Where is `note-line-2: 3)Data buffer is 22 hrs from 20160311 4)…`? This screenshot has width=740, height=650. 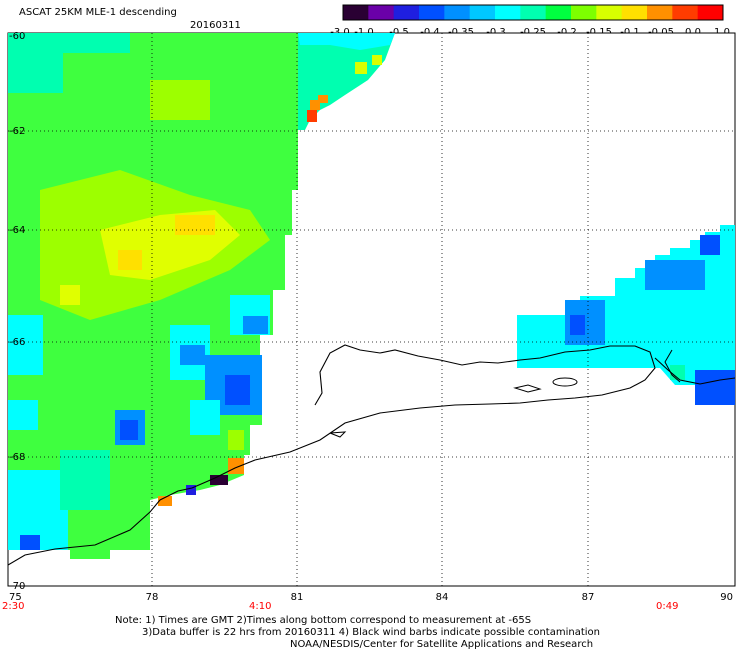 note-line-2: 3)Data buffer is 22 hrs from 20160311 4)… is located at coordinates (371, 632).